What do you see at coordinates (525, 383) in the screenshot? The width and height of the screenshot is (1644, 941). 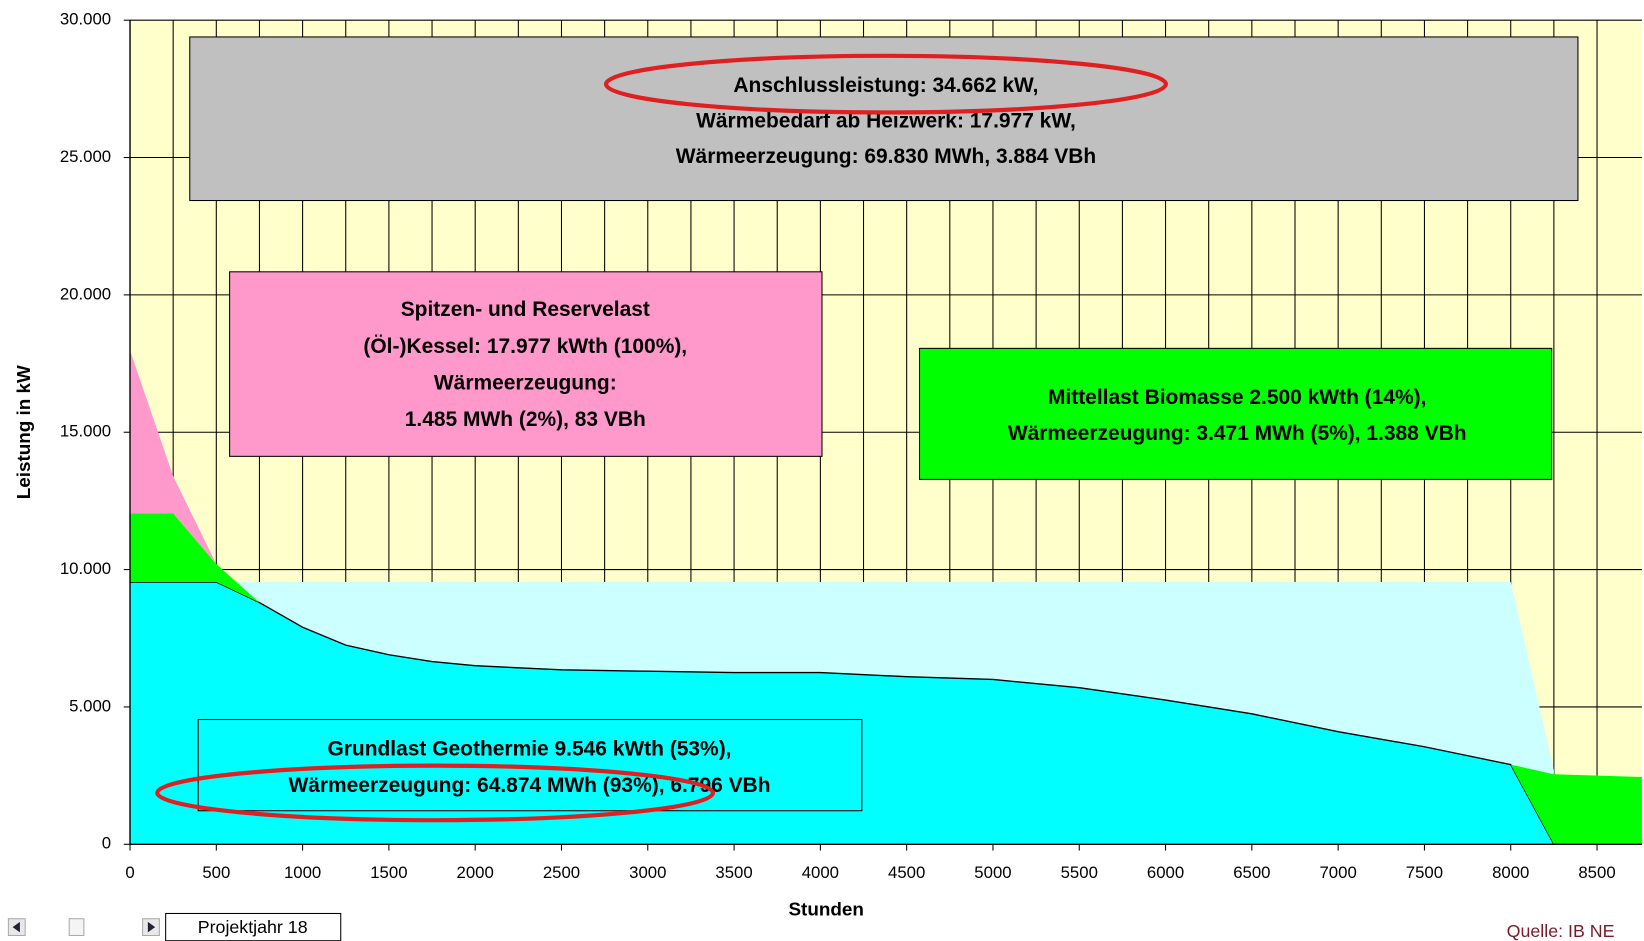 I see `annotation-text: Wärmeerzeugung:` at bounding box center [525, 383].